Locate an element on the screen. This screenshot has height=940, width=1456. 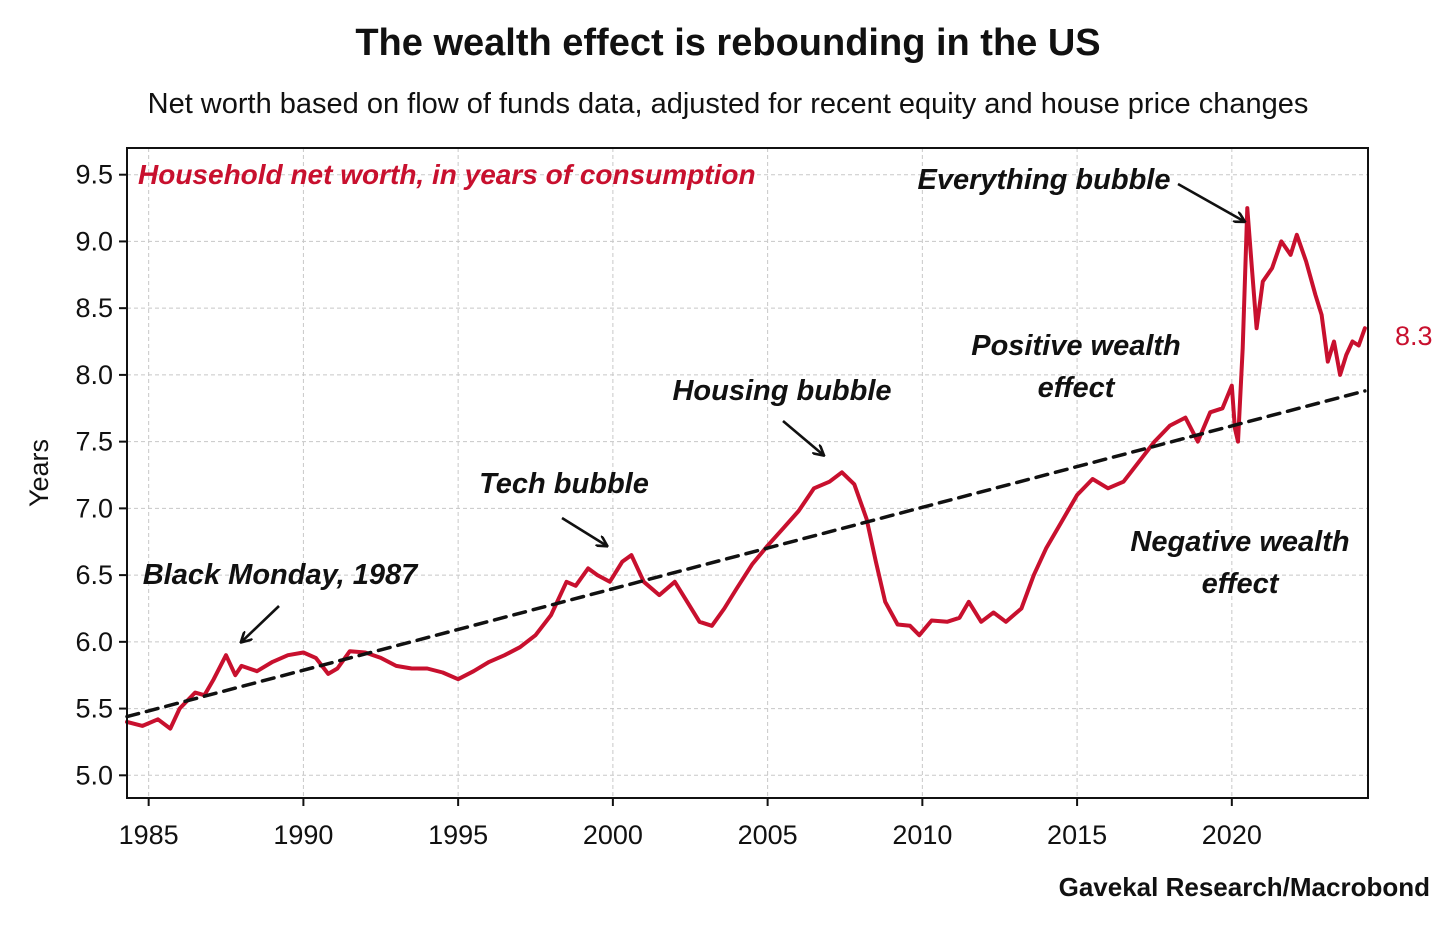
y-tick-label: 6.5 is located at coordinates (94, 575).